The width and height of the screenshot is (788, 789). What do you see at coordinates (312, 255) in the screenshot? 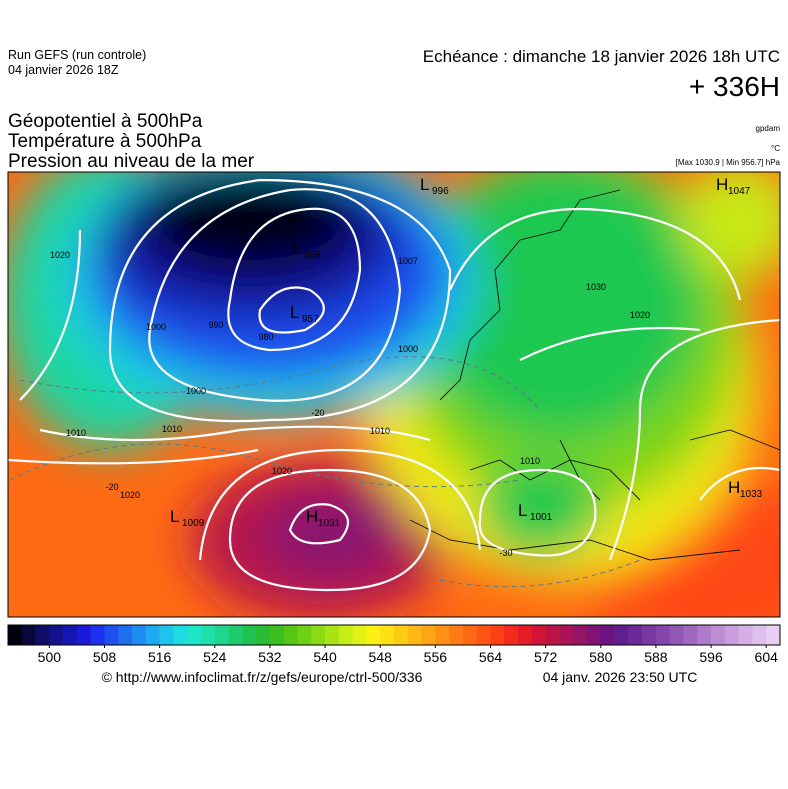
I see `center-value: 968` at bounding box center [312, 255].